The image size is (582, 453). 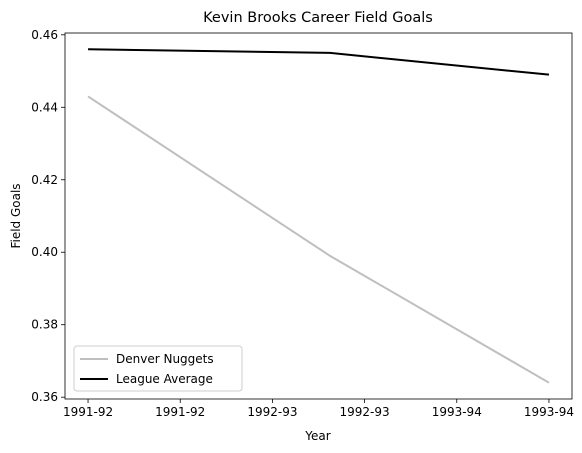 I want to click on y-axis-label: Field Goals, so click(x=16, y=215).